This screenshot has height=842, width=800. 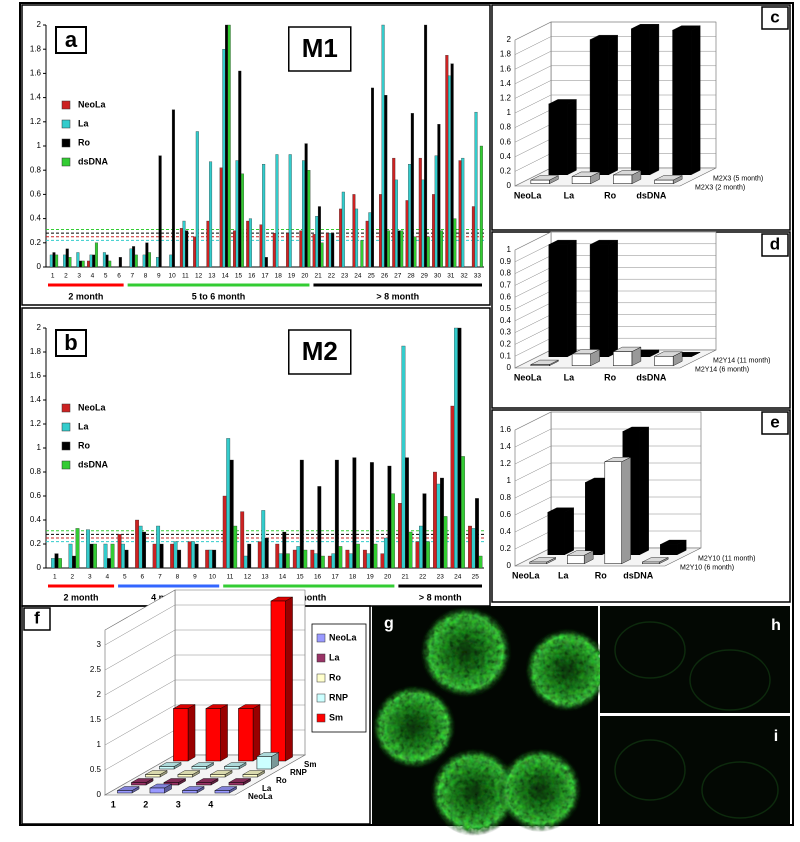 What do you see at coordinates (204, 700) in the screenshot?
I see `grid-line` at bounding box center [204, 700].